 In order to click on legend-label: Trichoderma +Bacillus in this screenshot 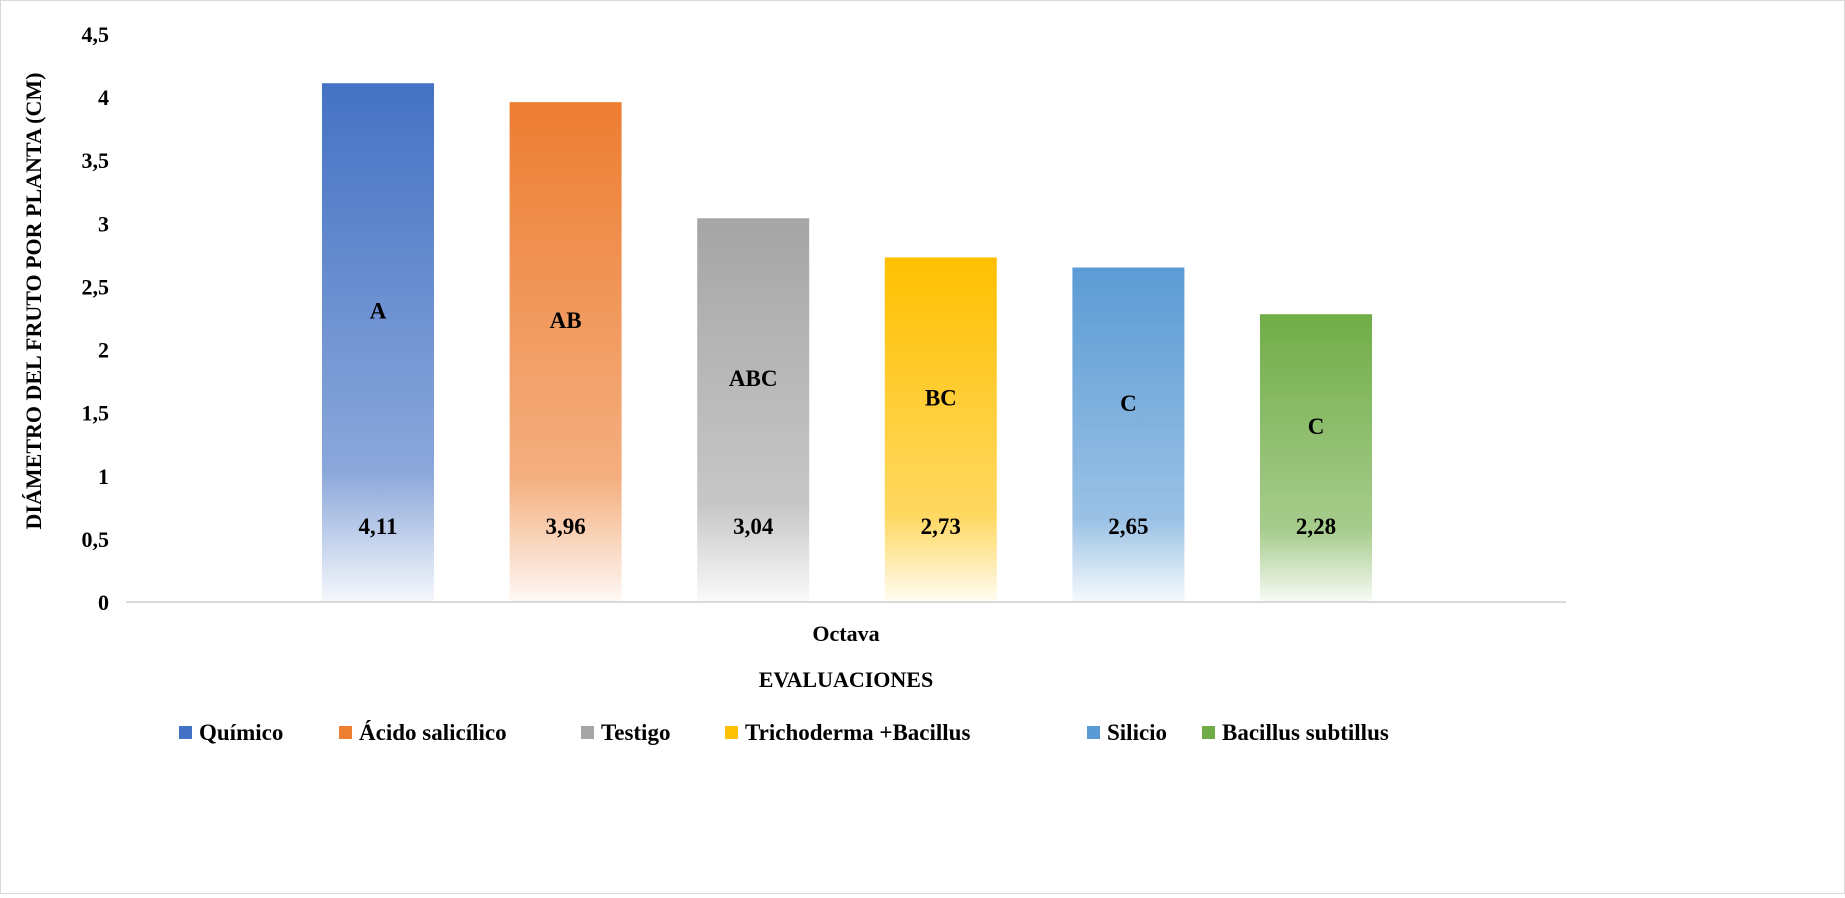, I will do `click(857, 732)`.